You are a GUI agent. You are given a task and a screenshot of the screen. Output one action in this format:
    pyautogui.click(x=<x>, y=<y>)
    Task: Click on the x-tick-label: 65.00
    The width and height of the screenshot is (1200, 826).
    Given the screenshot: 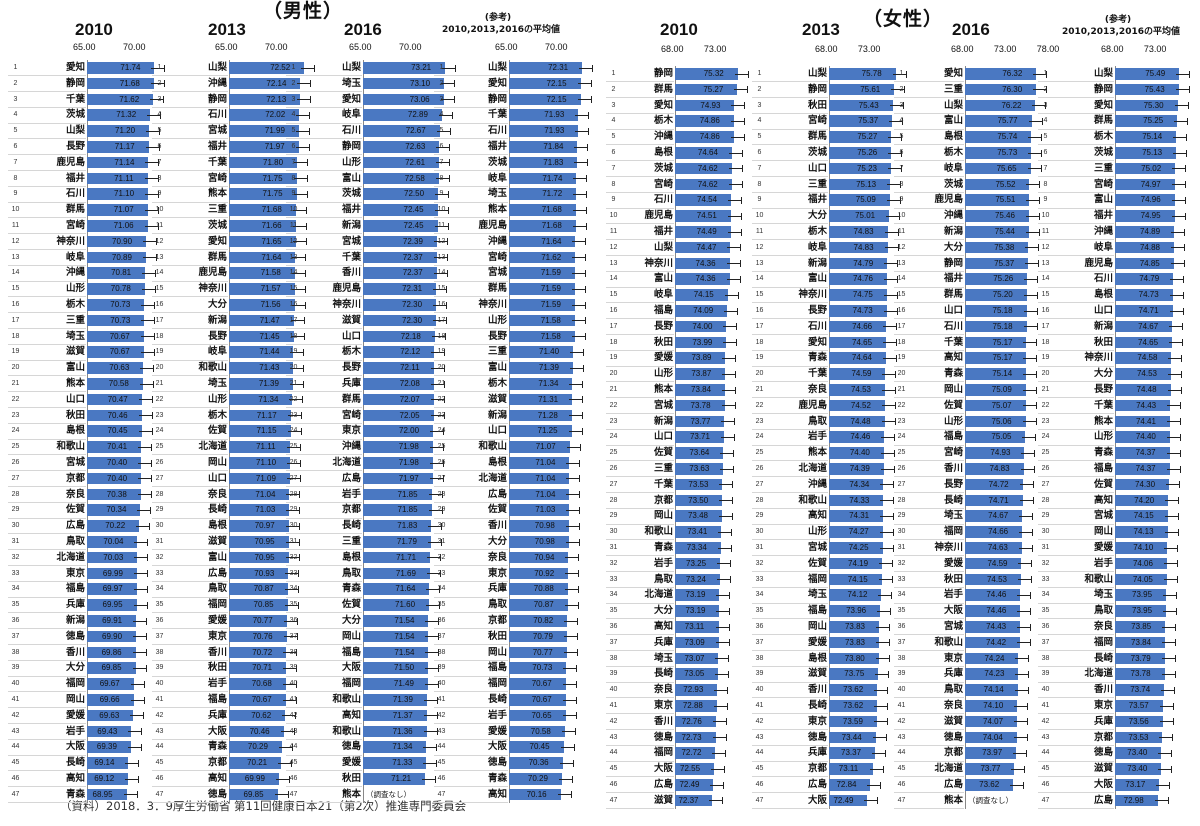 What is the action you would take?
    pyautogui.click(x=84, y=47)
    